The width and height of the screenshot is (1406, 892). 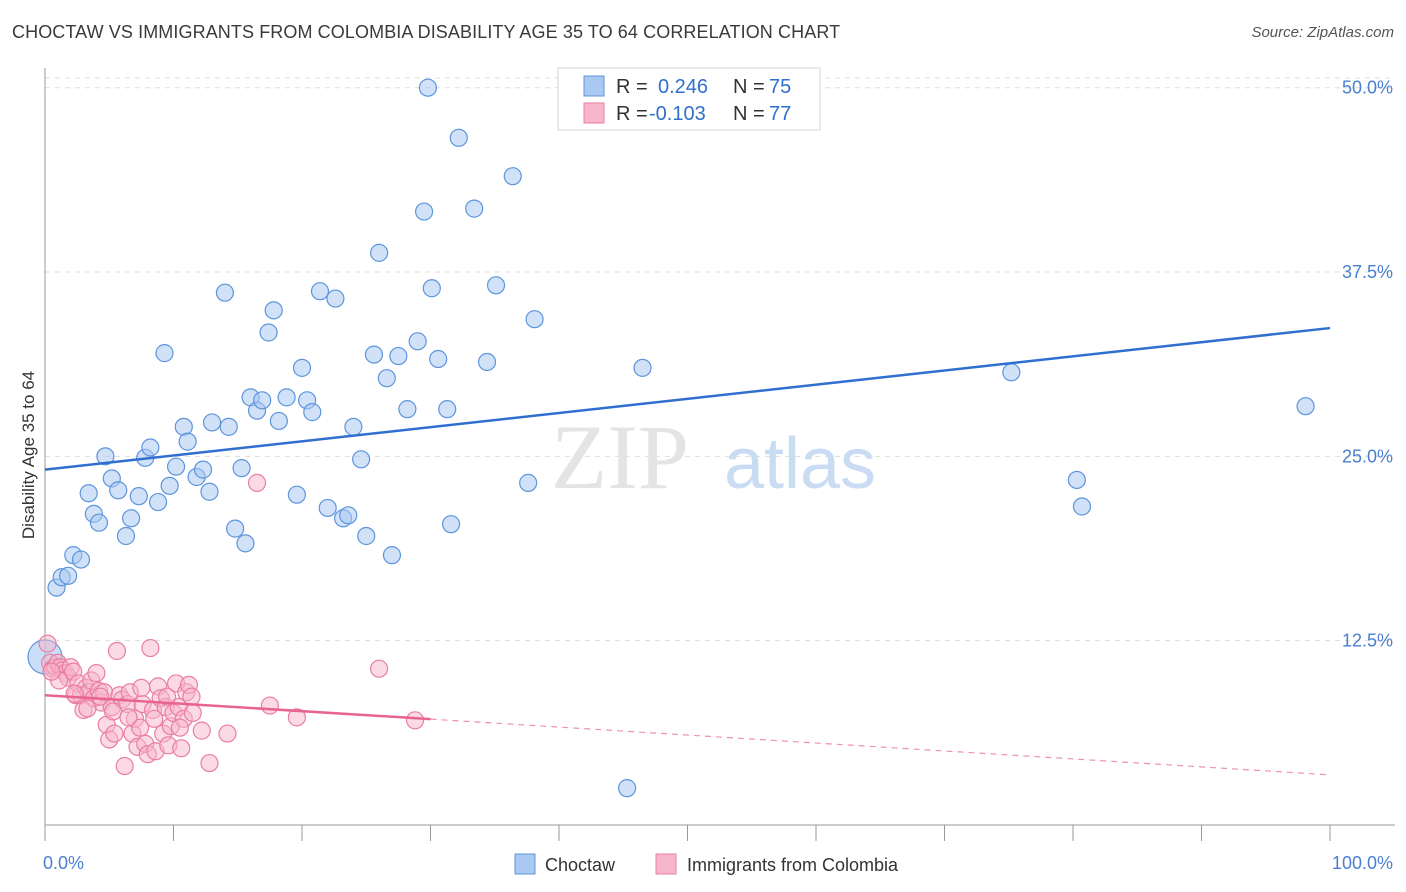 I want to click on series-legend: Choctaw Immigrants from Colombia, so click(x=706, y=864).